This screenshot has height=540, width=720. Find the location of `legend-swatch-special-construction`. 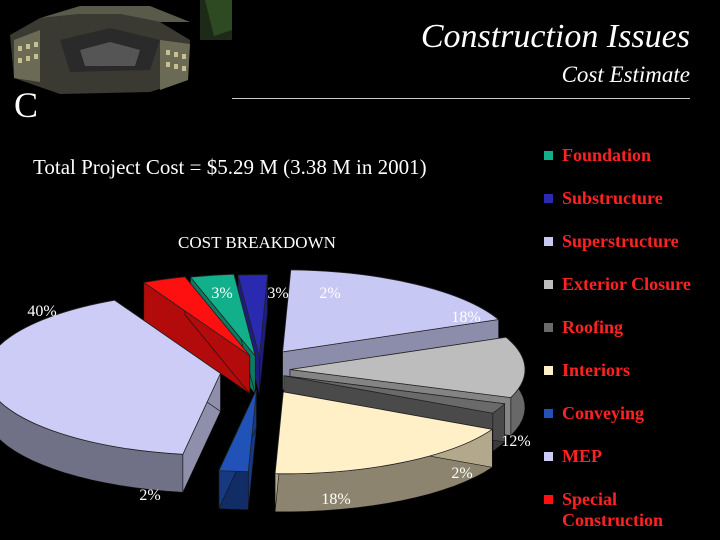

legend-swatch-special-construction is located at coordinates (548, 499).